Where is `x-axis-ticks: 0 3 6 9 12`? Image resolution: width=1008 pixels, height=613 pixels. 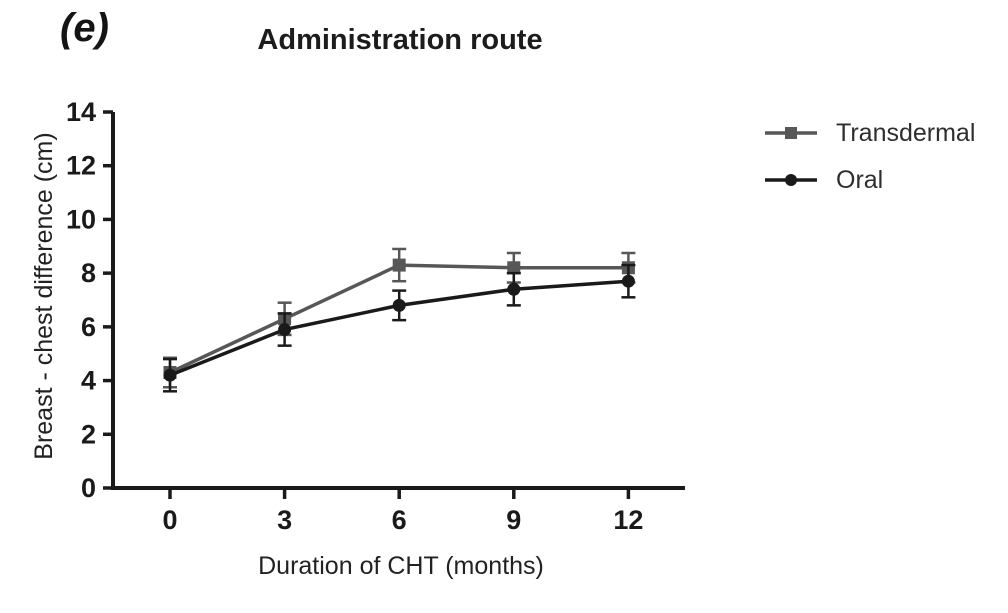
x-axis-ticks: 0 3 6 9 12 is located at coordinates (402, 511).